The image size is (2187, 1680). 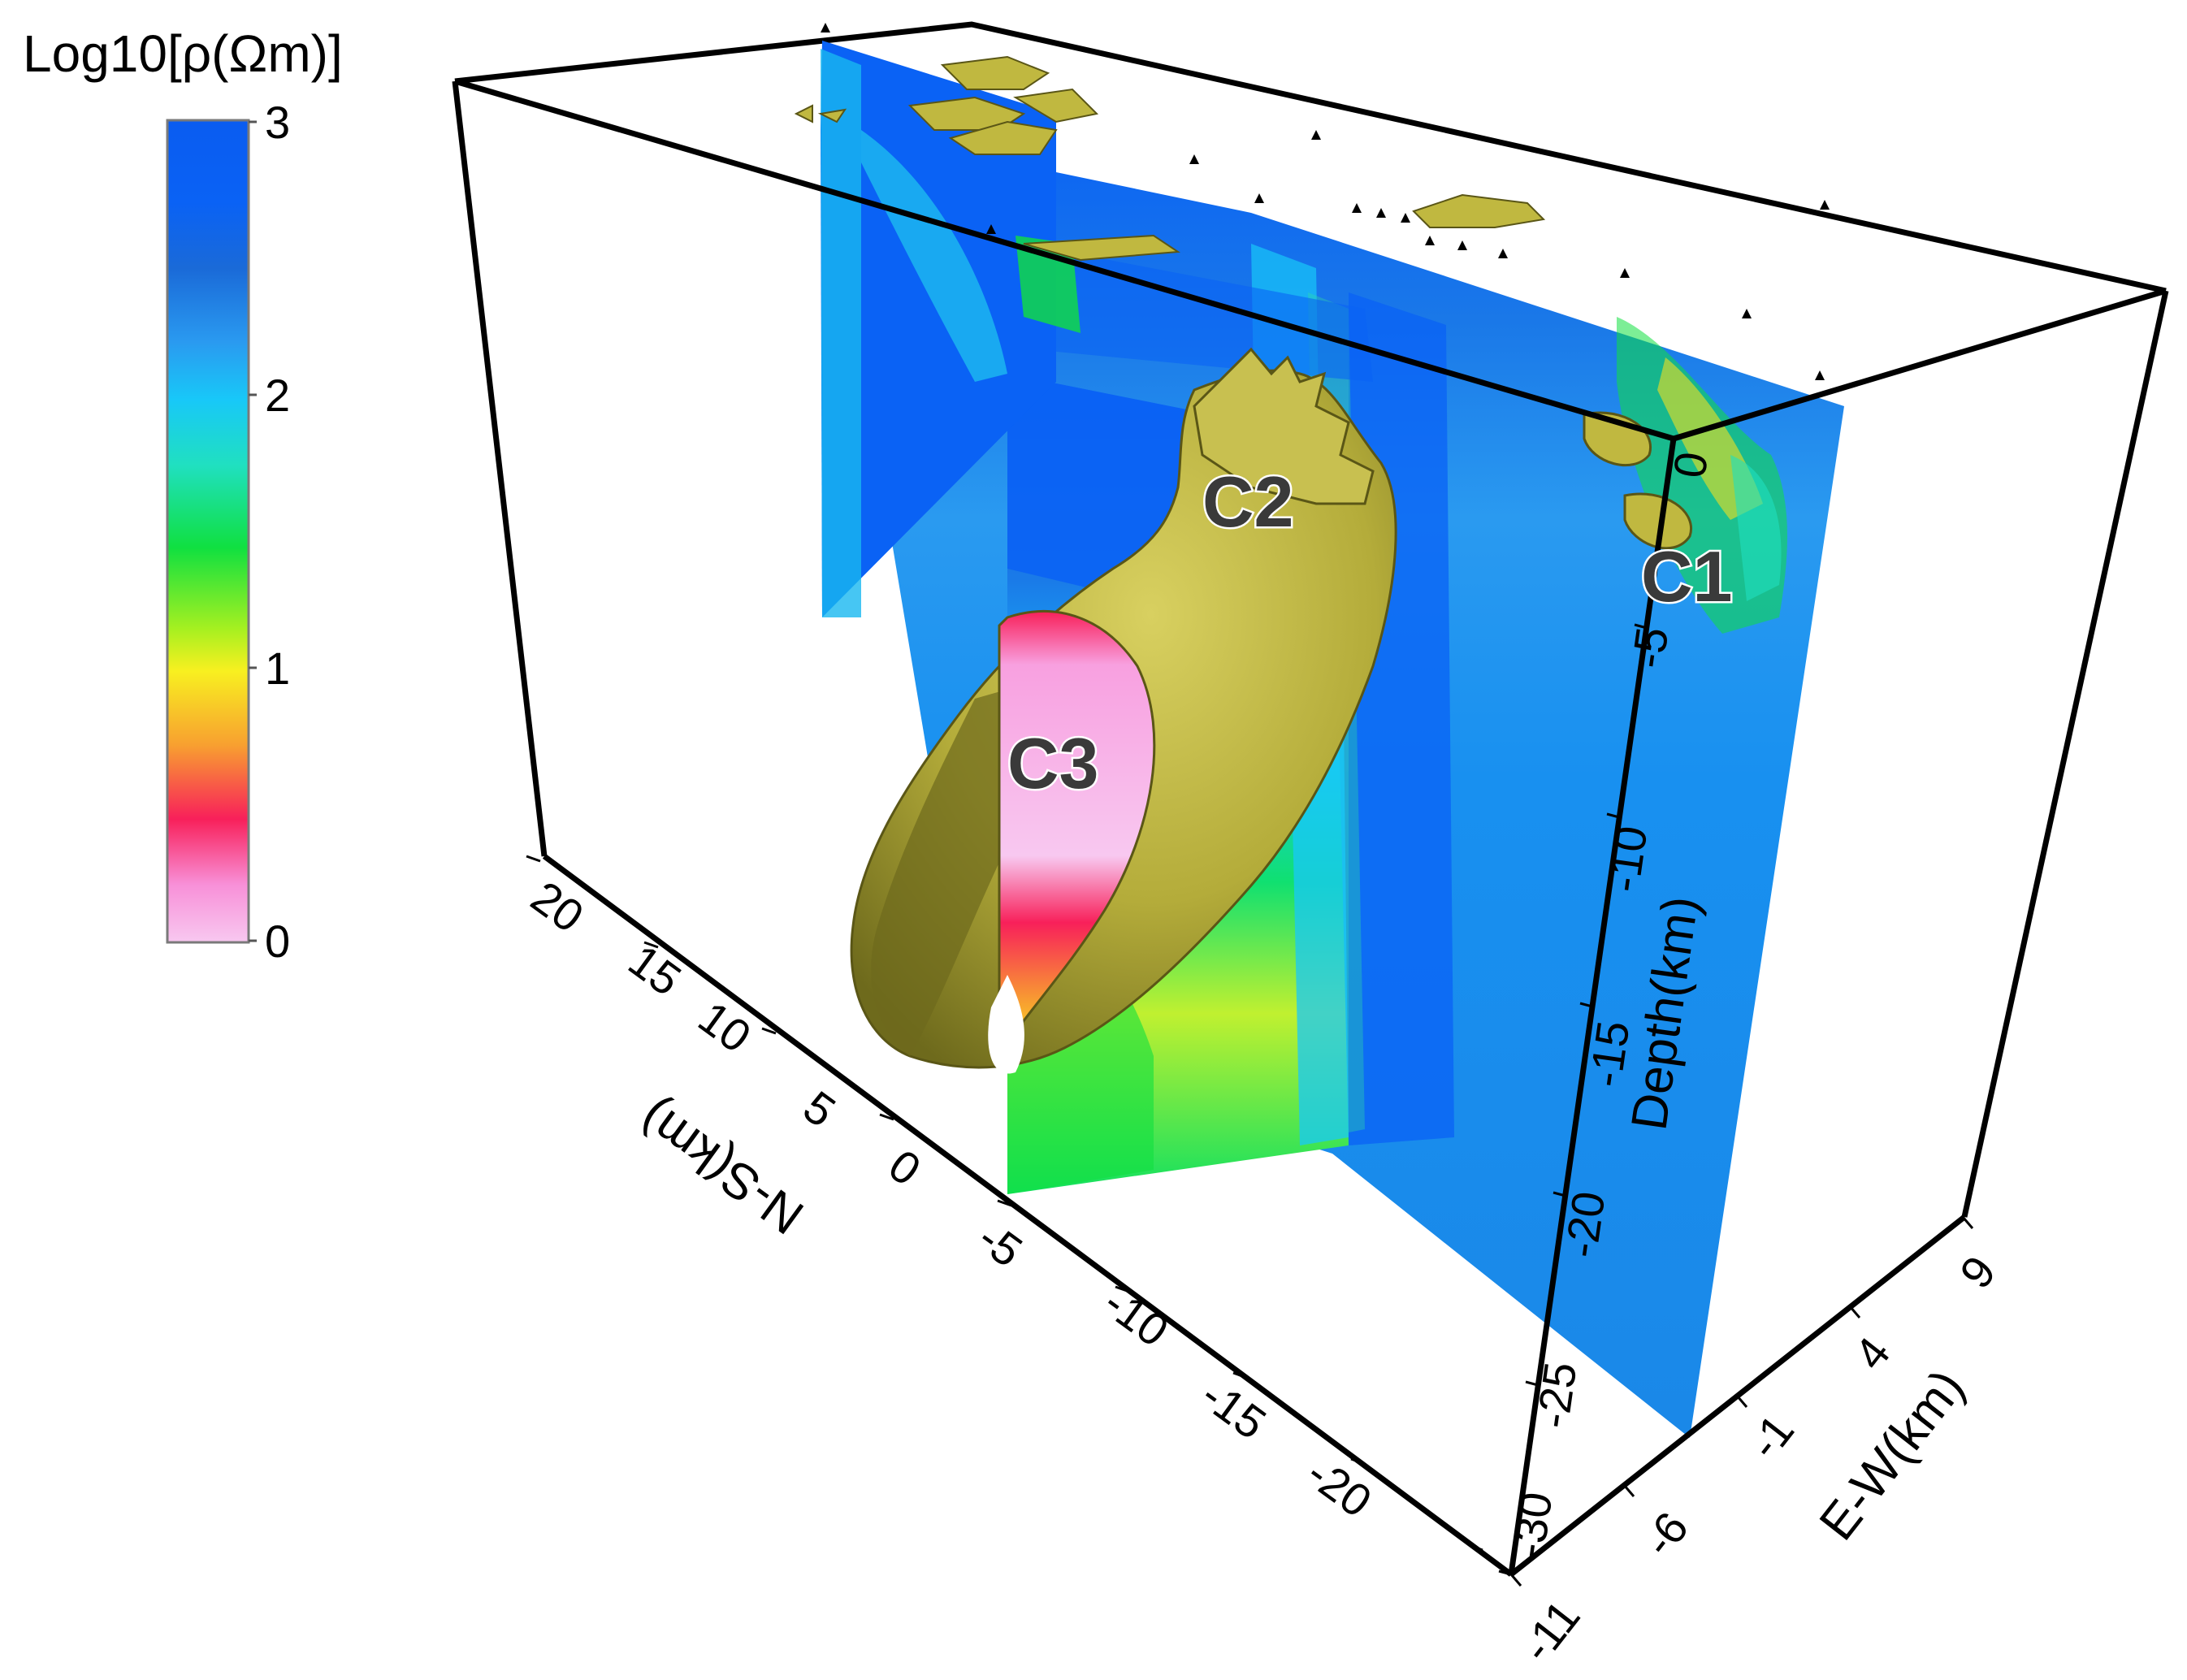 I want to click on annotation-c1: C1, so click(x=1687, y=577).